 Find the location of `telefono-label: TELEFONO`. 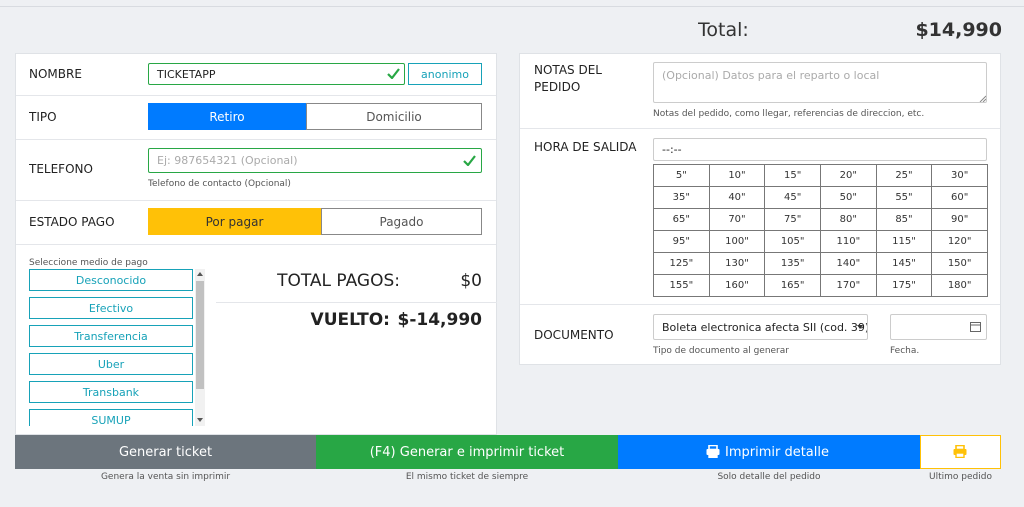

telefono-label: TELEFONO is located at coordinates (61, 169).